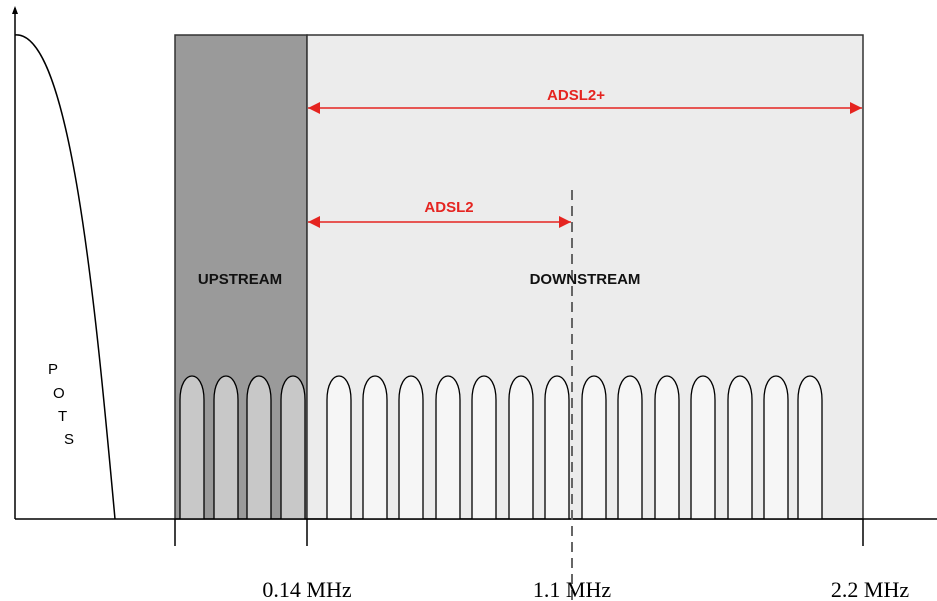 Image resolution: width=937 pixels, height=601 pixels. What do you see at coordinates (15, 10) in the screenshot?
I see `y-axis-arrow` at bounding box center [15, 10].